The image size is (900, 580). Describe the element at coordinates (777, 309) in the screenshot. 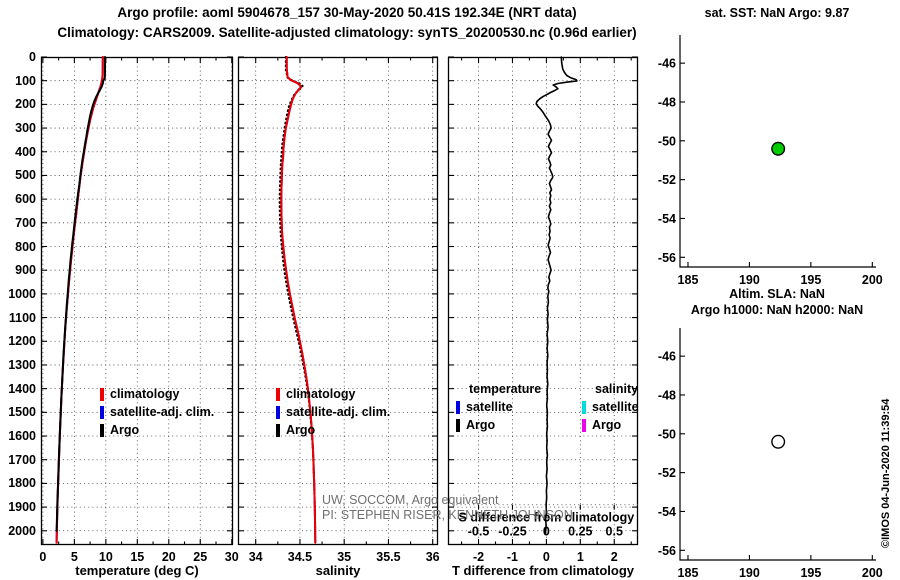

I see `sla-map-title-line-2: Argo h1000: NaN h2000: NaN` at that location.